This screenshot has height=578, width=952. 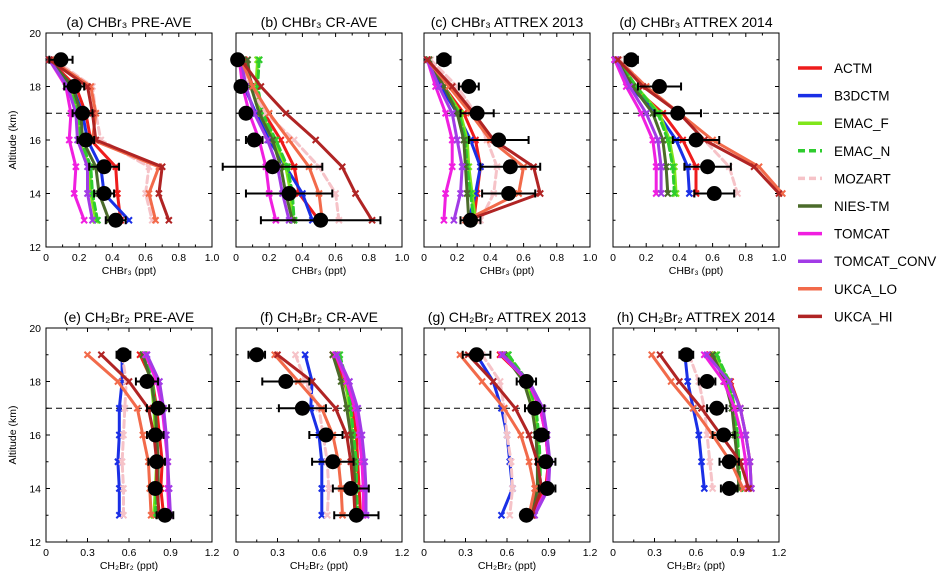 What do you see at coordinates (35, 383) in the screenshot?
I see `y-tick-label: 18` at bounding box center [35, 383].